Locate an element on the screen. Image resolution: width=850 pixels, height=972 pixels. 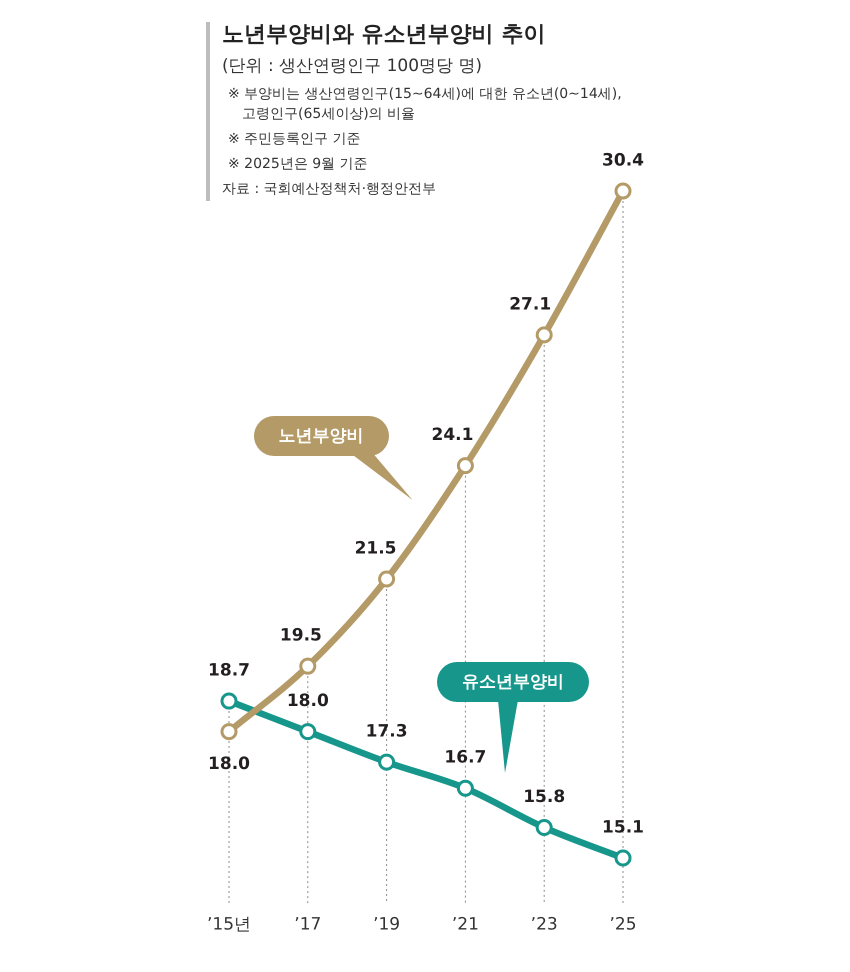
x-tick-label: ’19 is located at coordinates (386, 924).